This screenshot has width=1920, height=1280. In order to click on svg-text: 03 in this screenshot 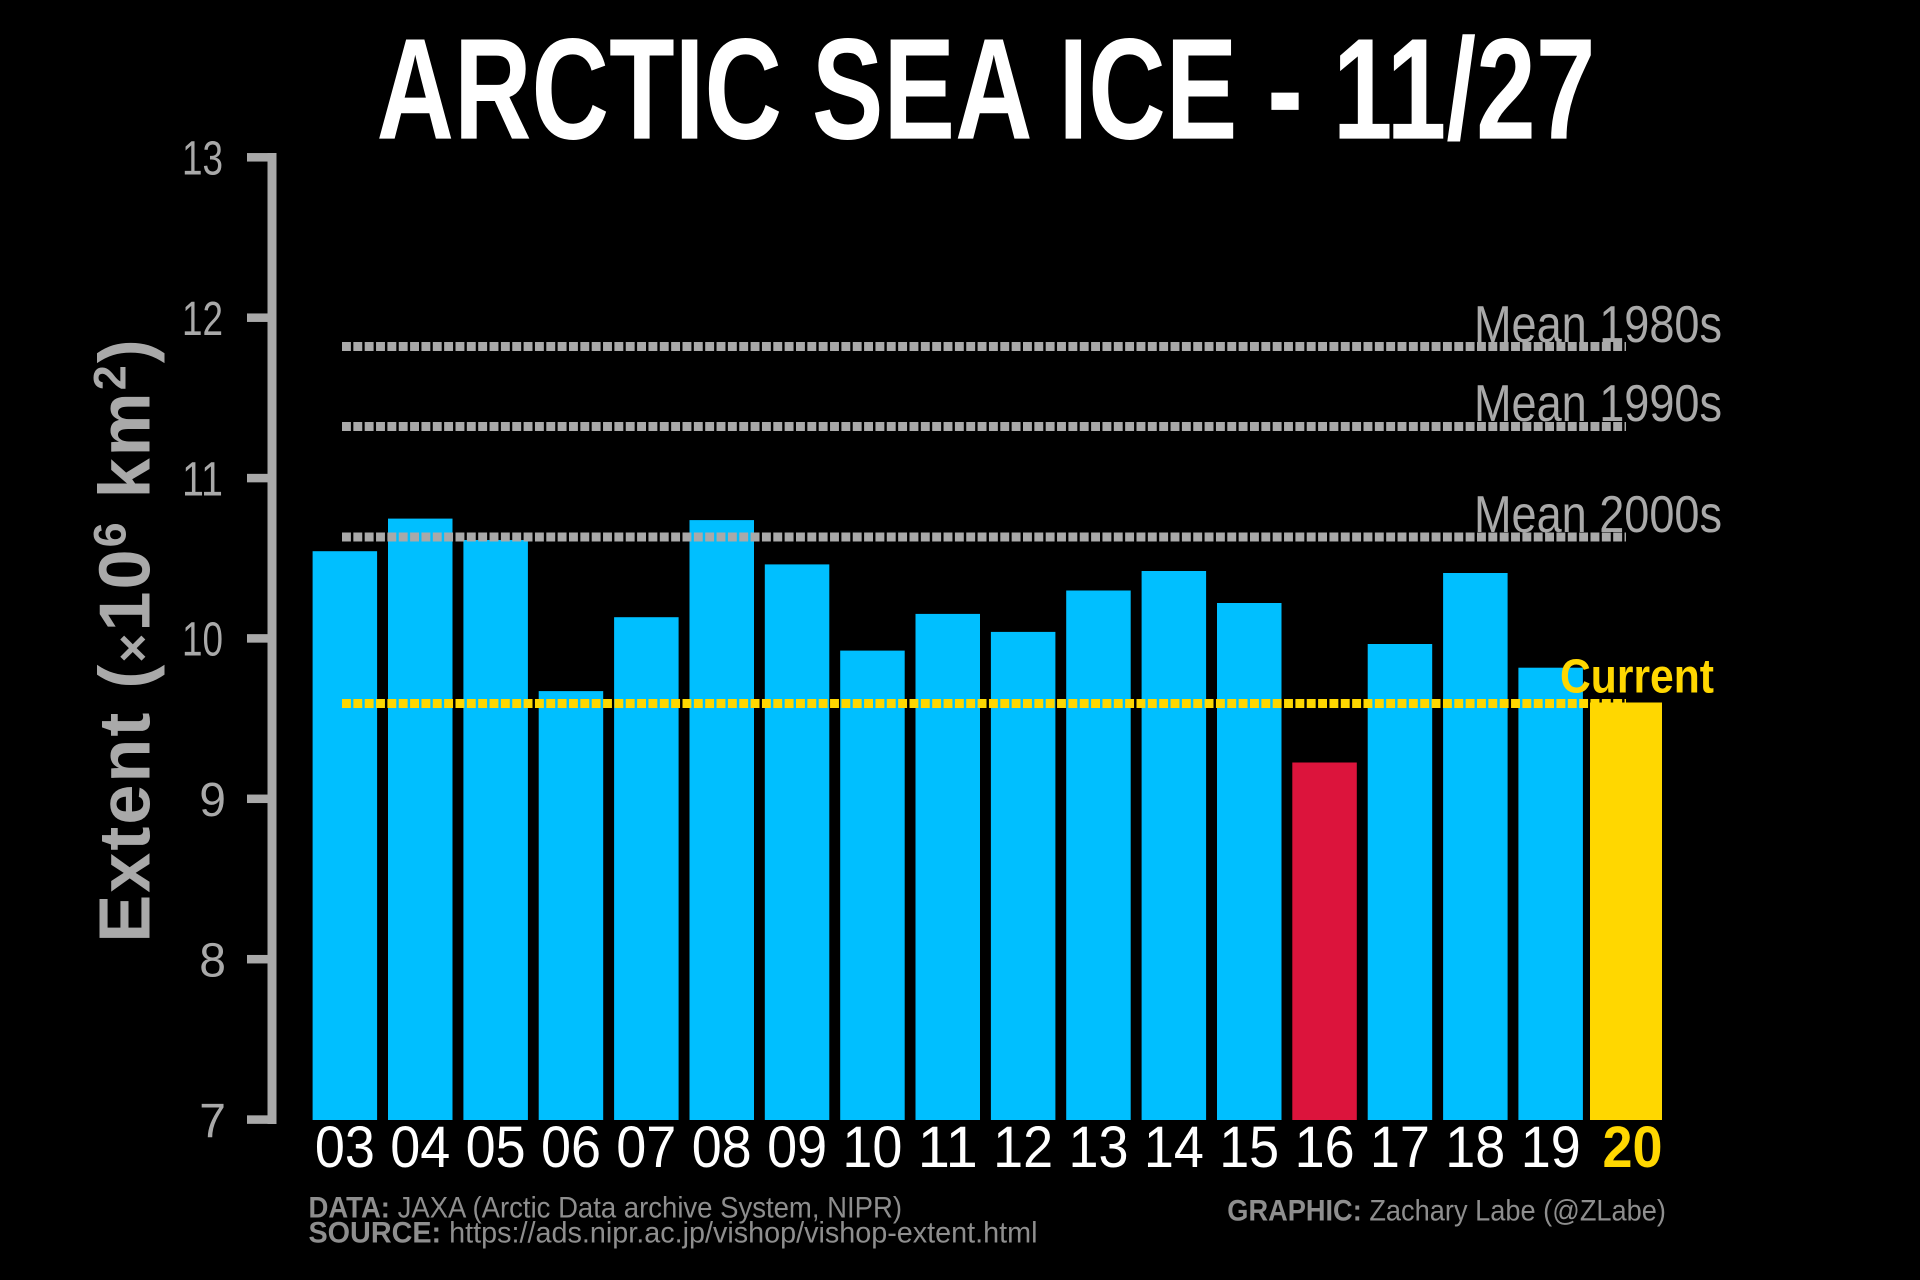, I will do `click(345, 1147)`.